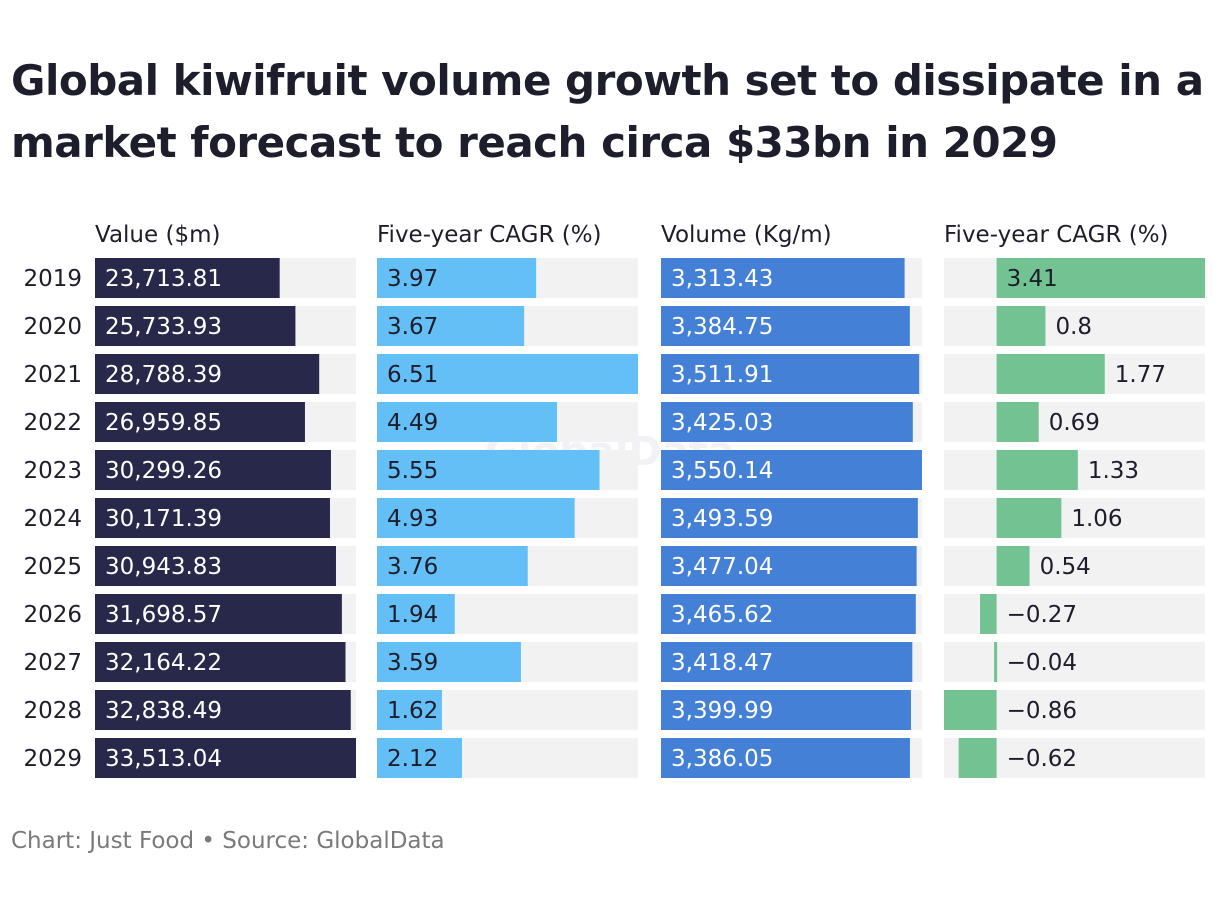  What do you see at coordinates (412, 279) in the screenshot?
I see `data-label-s2-2019: 3.97` at bounding box center [412, 279].